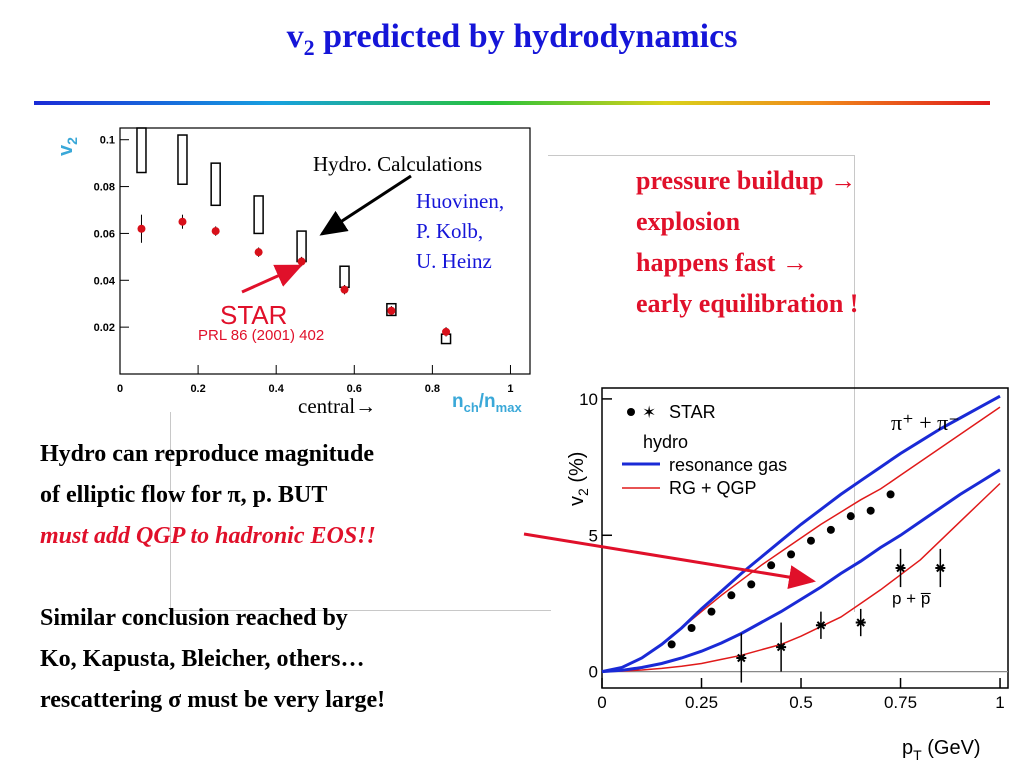 The image size is (1024, 768). I want to click on chart1-x-tick-label: 0.2, so click(197, 389).